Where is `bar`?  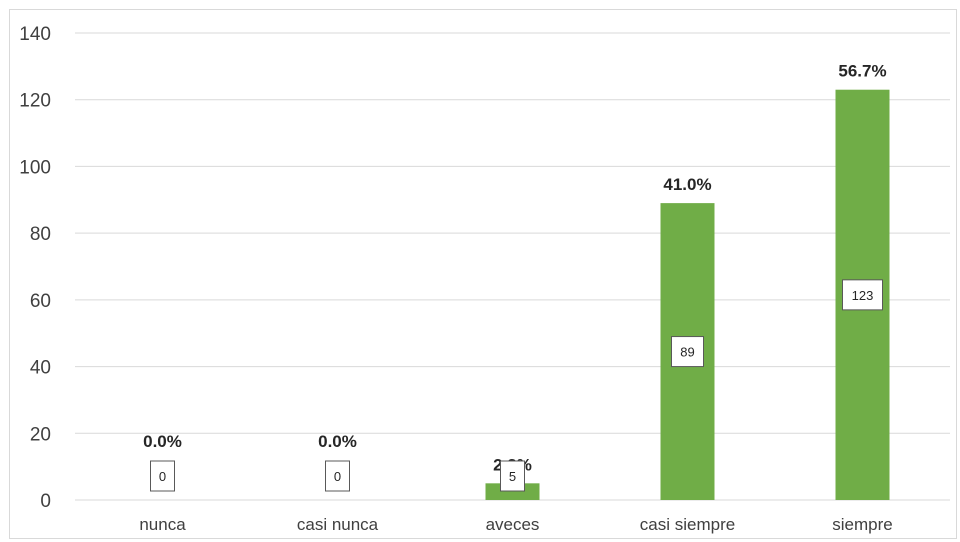 bar is located at coordinates (512, 491).